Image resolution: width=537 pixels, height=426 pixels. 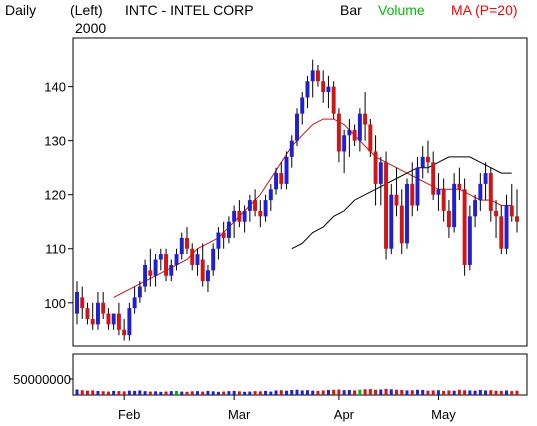 What do you see at coordinates (189, 10) in the screenshot?
I see `symbol-title: INTC - INTEL CORP` at bounding box center [189, 10].